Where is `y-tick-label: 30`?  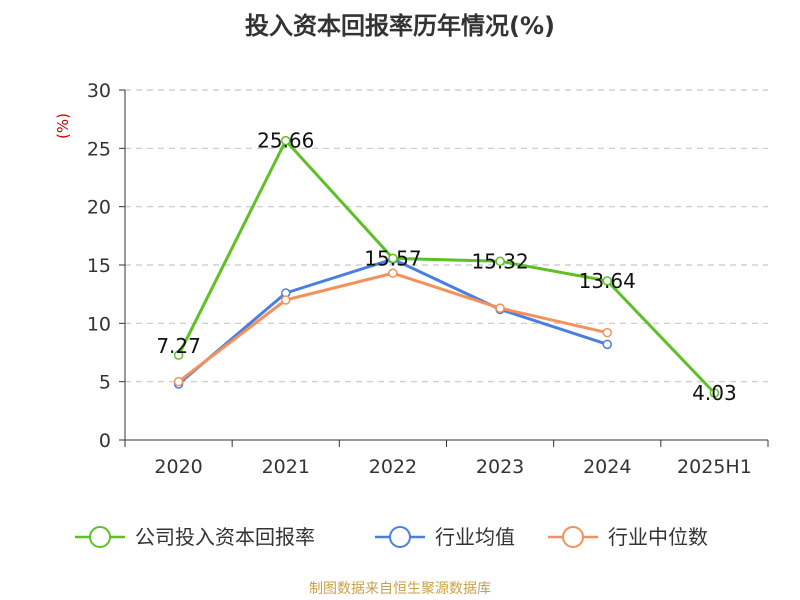
y-tick-label: 30 is located at coordinates (99, 91).